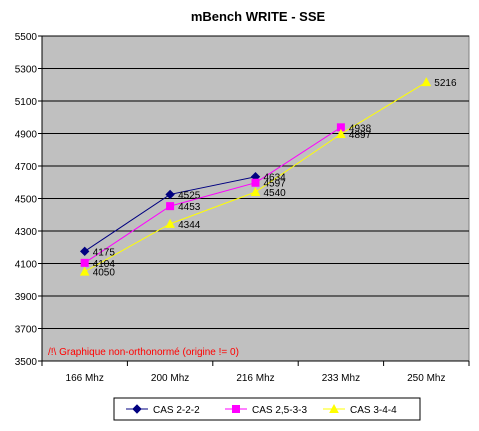  What do you see at coordinates (360, 135) in the screenshot?
I see `data-label: 4897` at bounding box center [360, 135].